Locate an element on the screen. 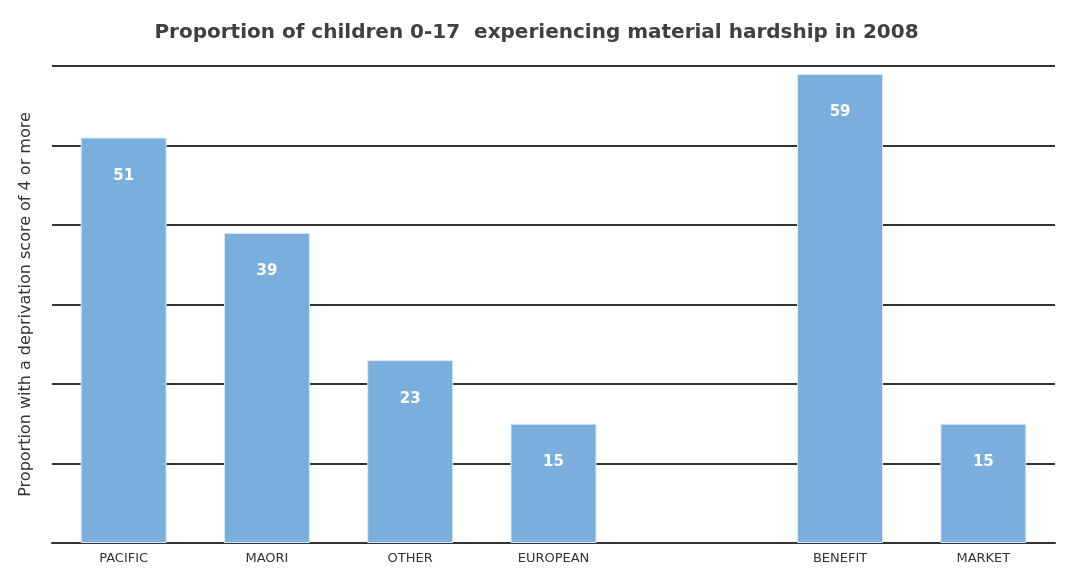  data-label: 23 is located at coordinates (410, 397).